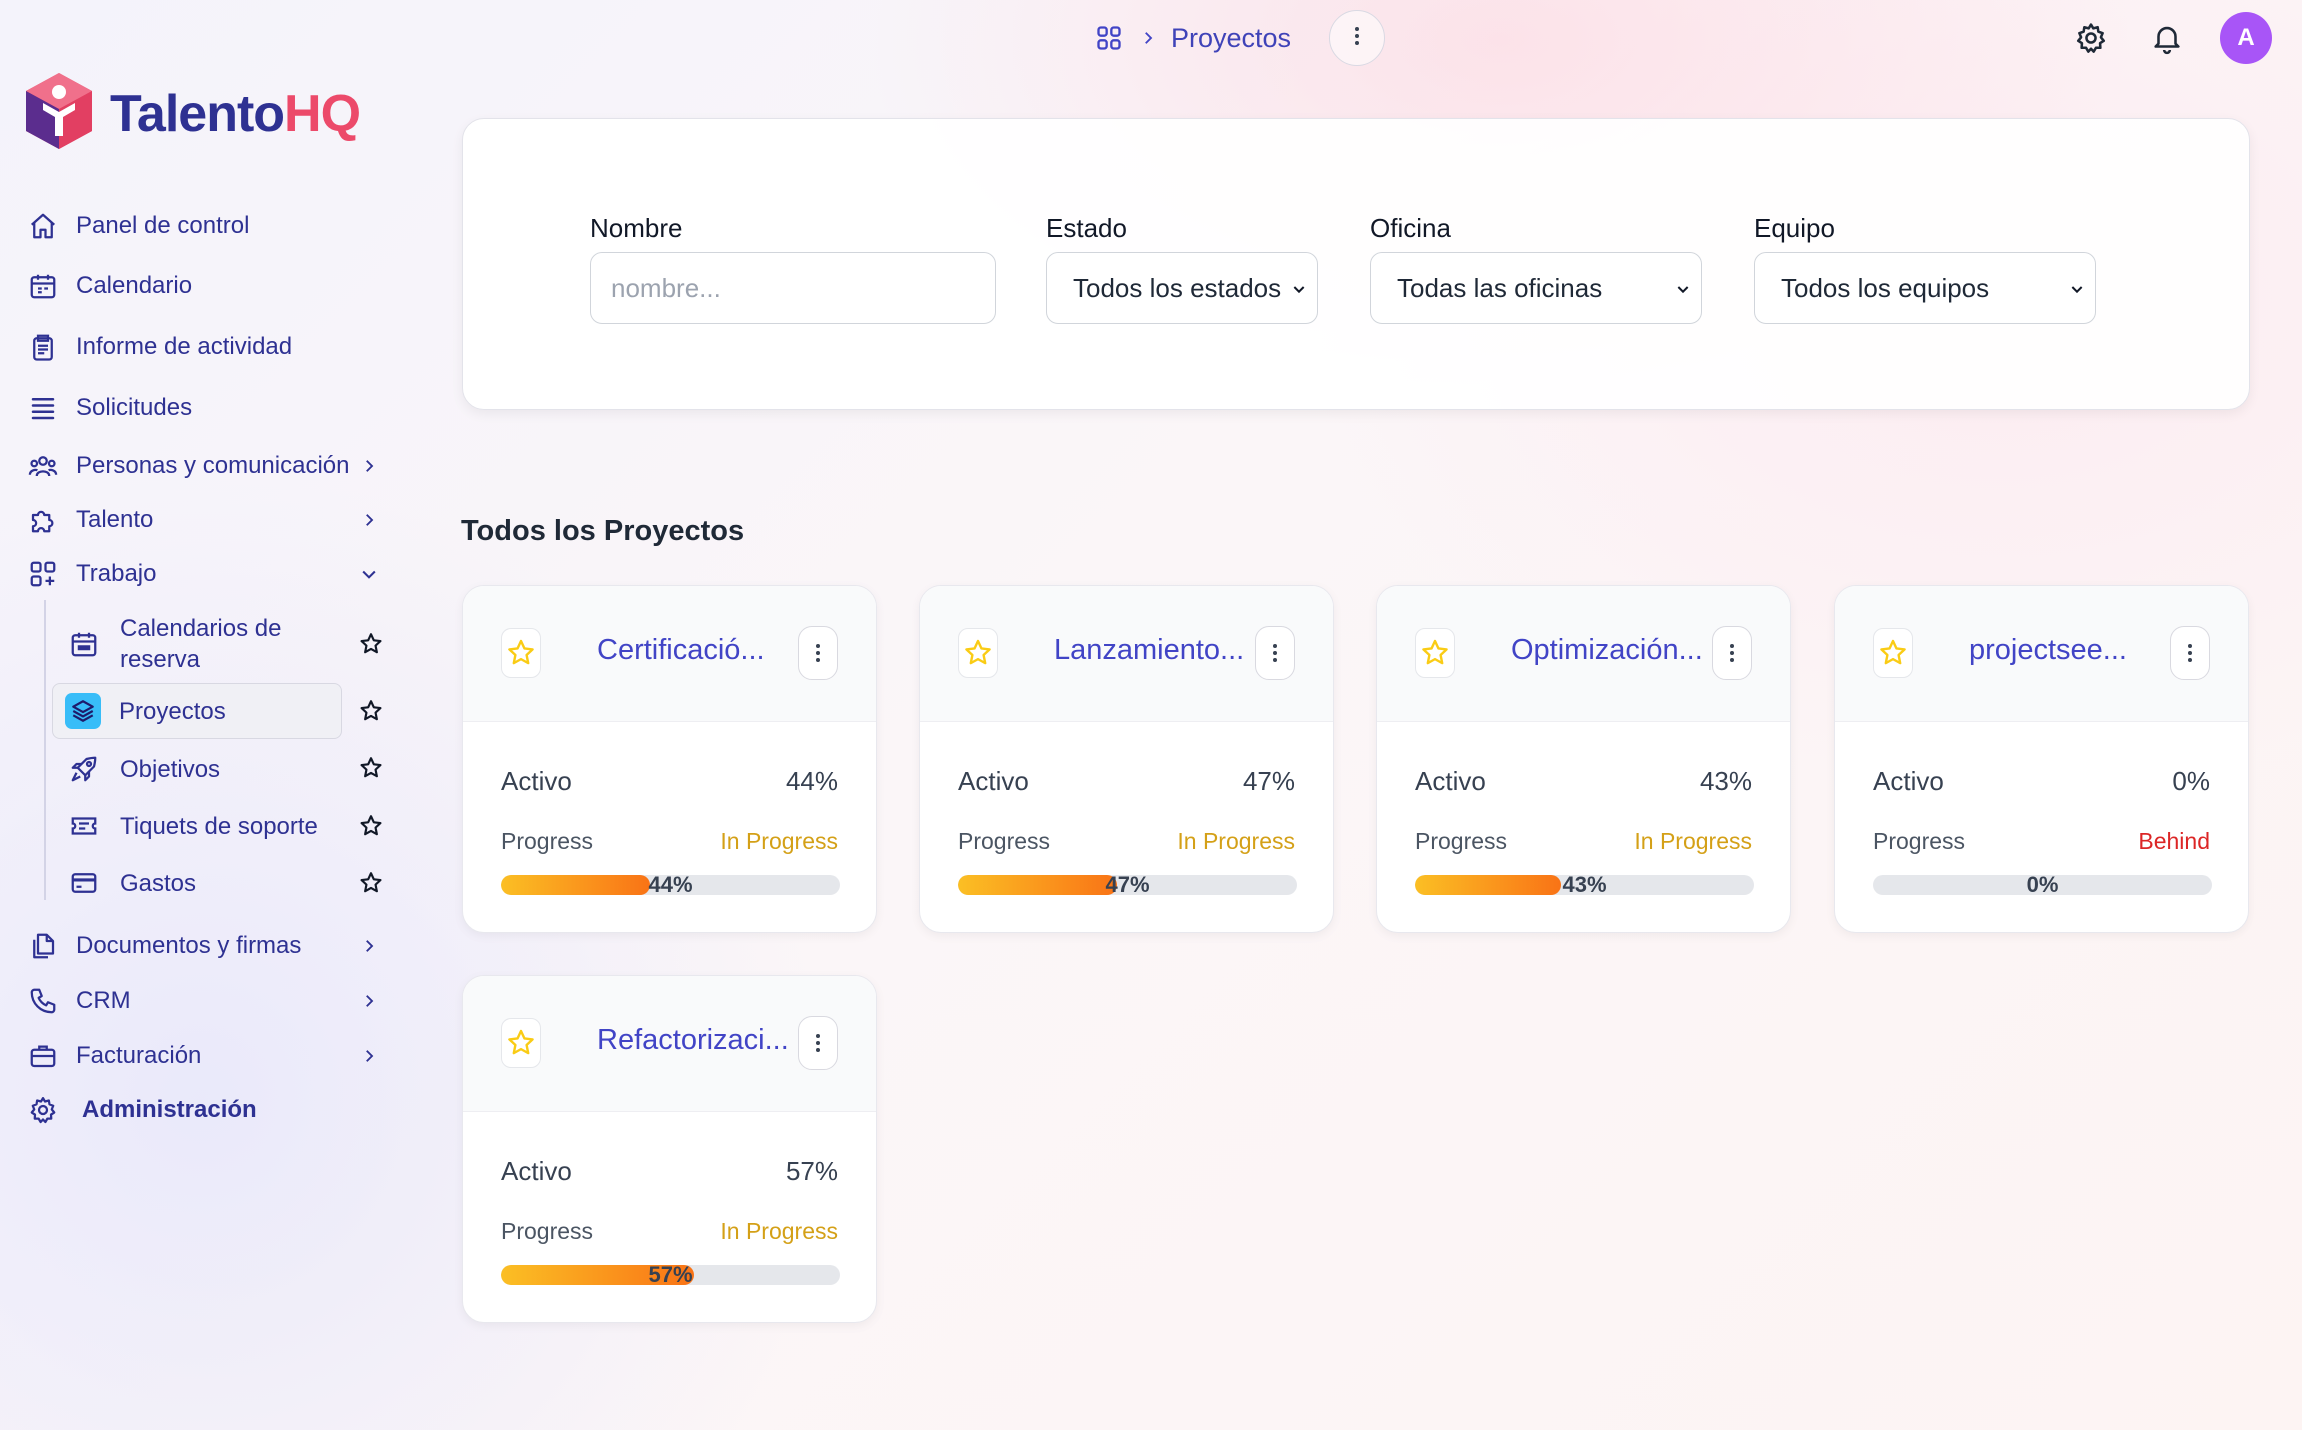 This screenshot has width=2302, height=1430. I want to click on more-vertical-icon, so click(1357, 38).